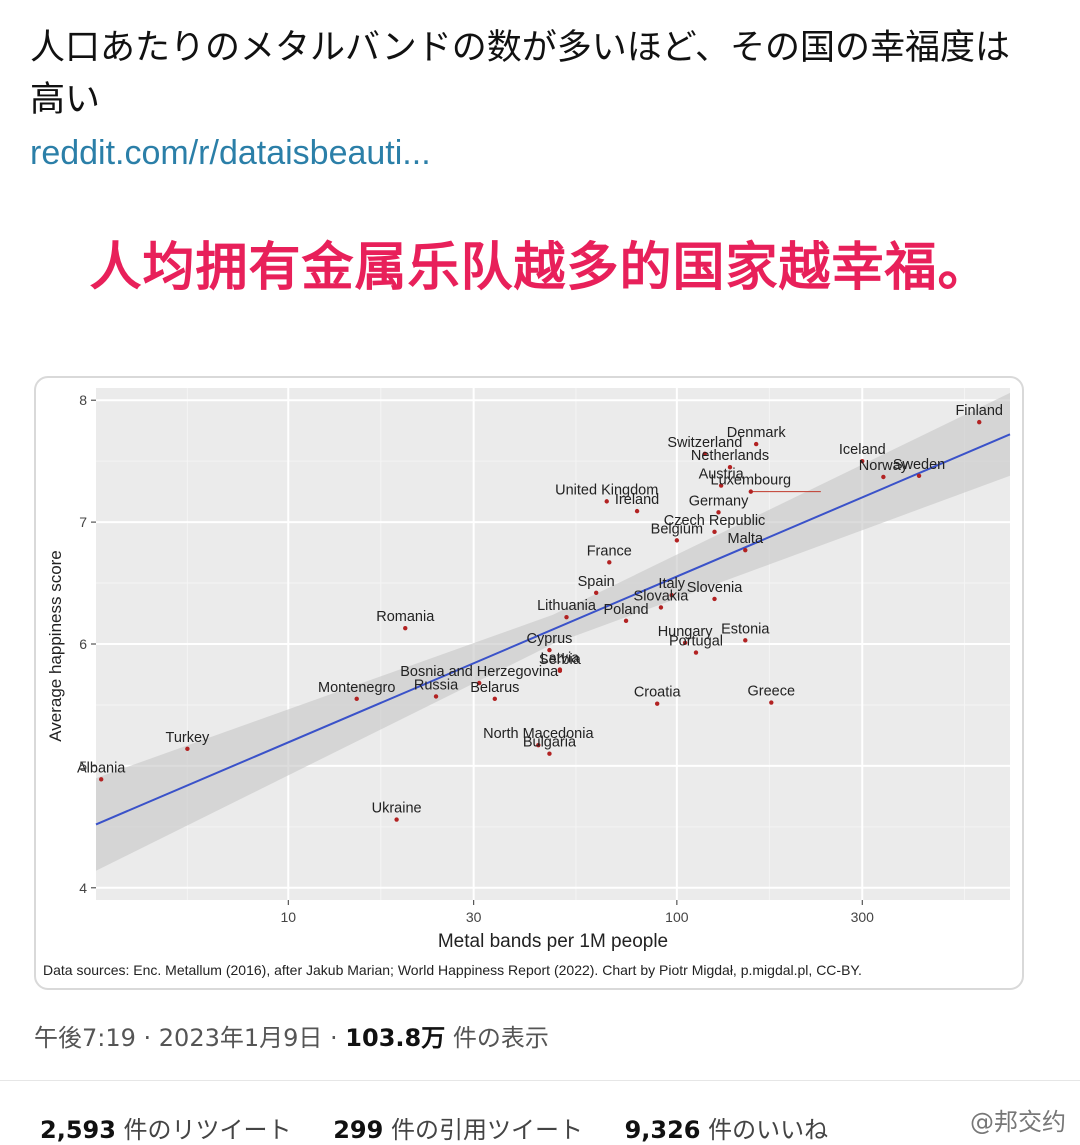 Image resolution: width=1080 pixels, height=1145 pixels. What do you see at coordinates (55, 646) in the screenshot?
I see `y-axis-label: Average happiness score` at bounding box center [55, 646].